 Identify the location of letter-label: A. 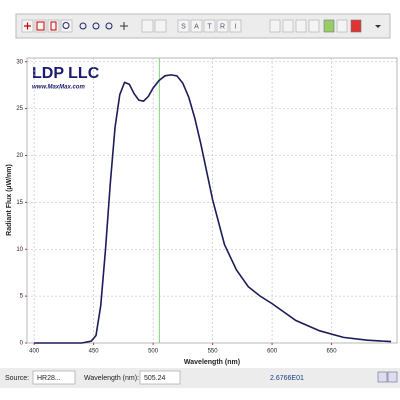
(196, 26).